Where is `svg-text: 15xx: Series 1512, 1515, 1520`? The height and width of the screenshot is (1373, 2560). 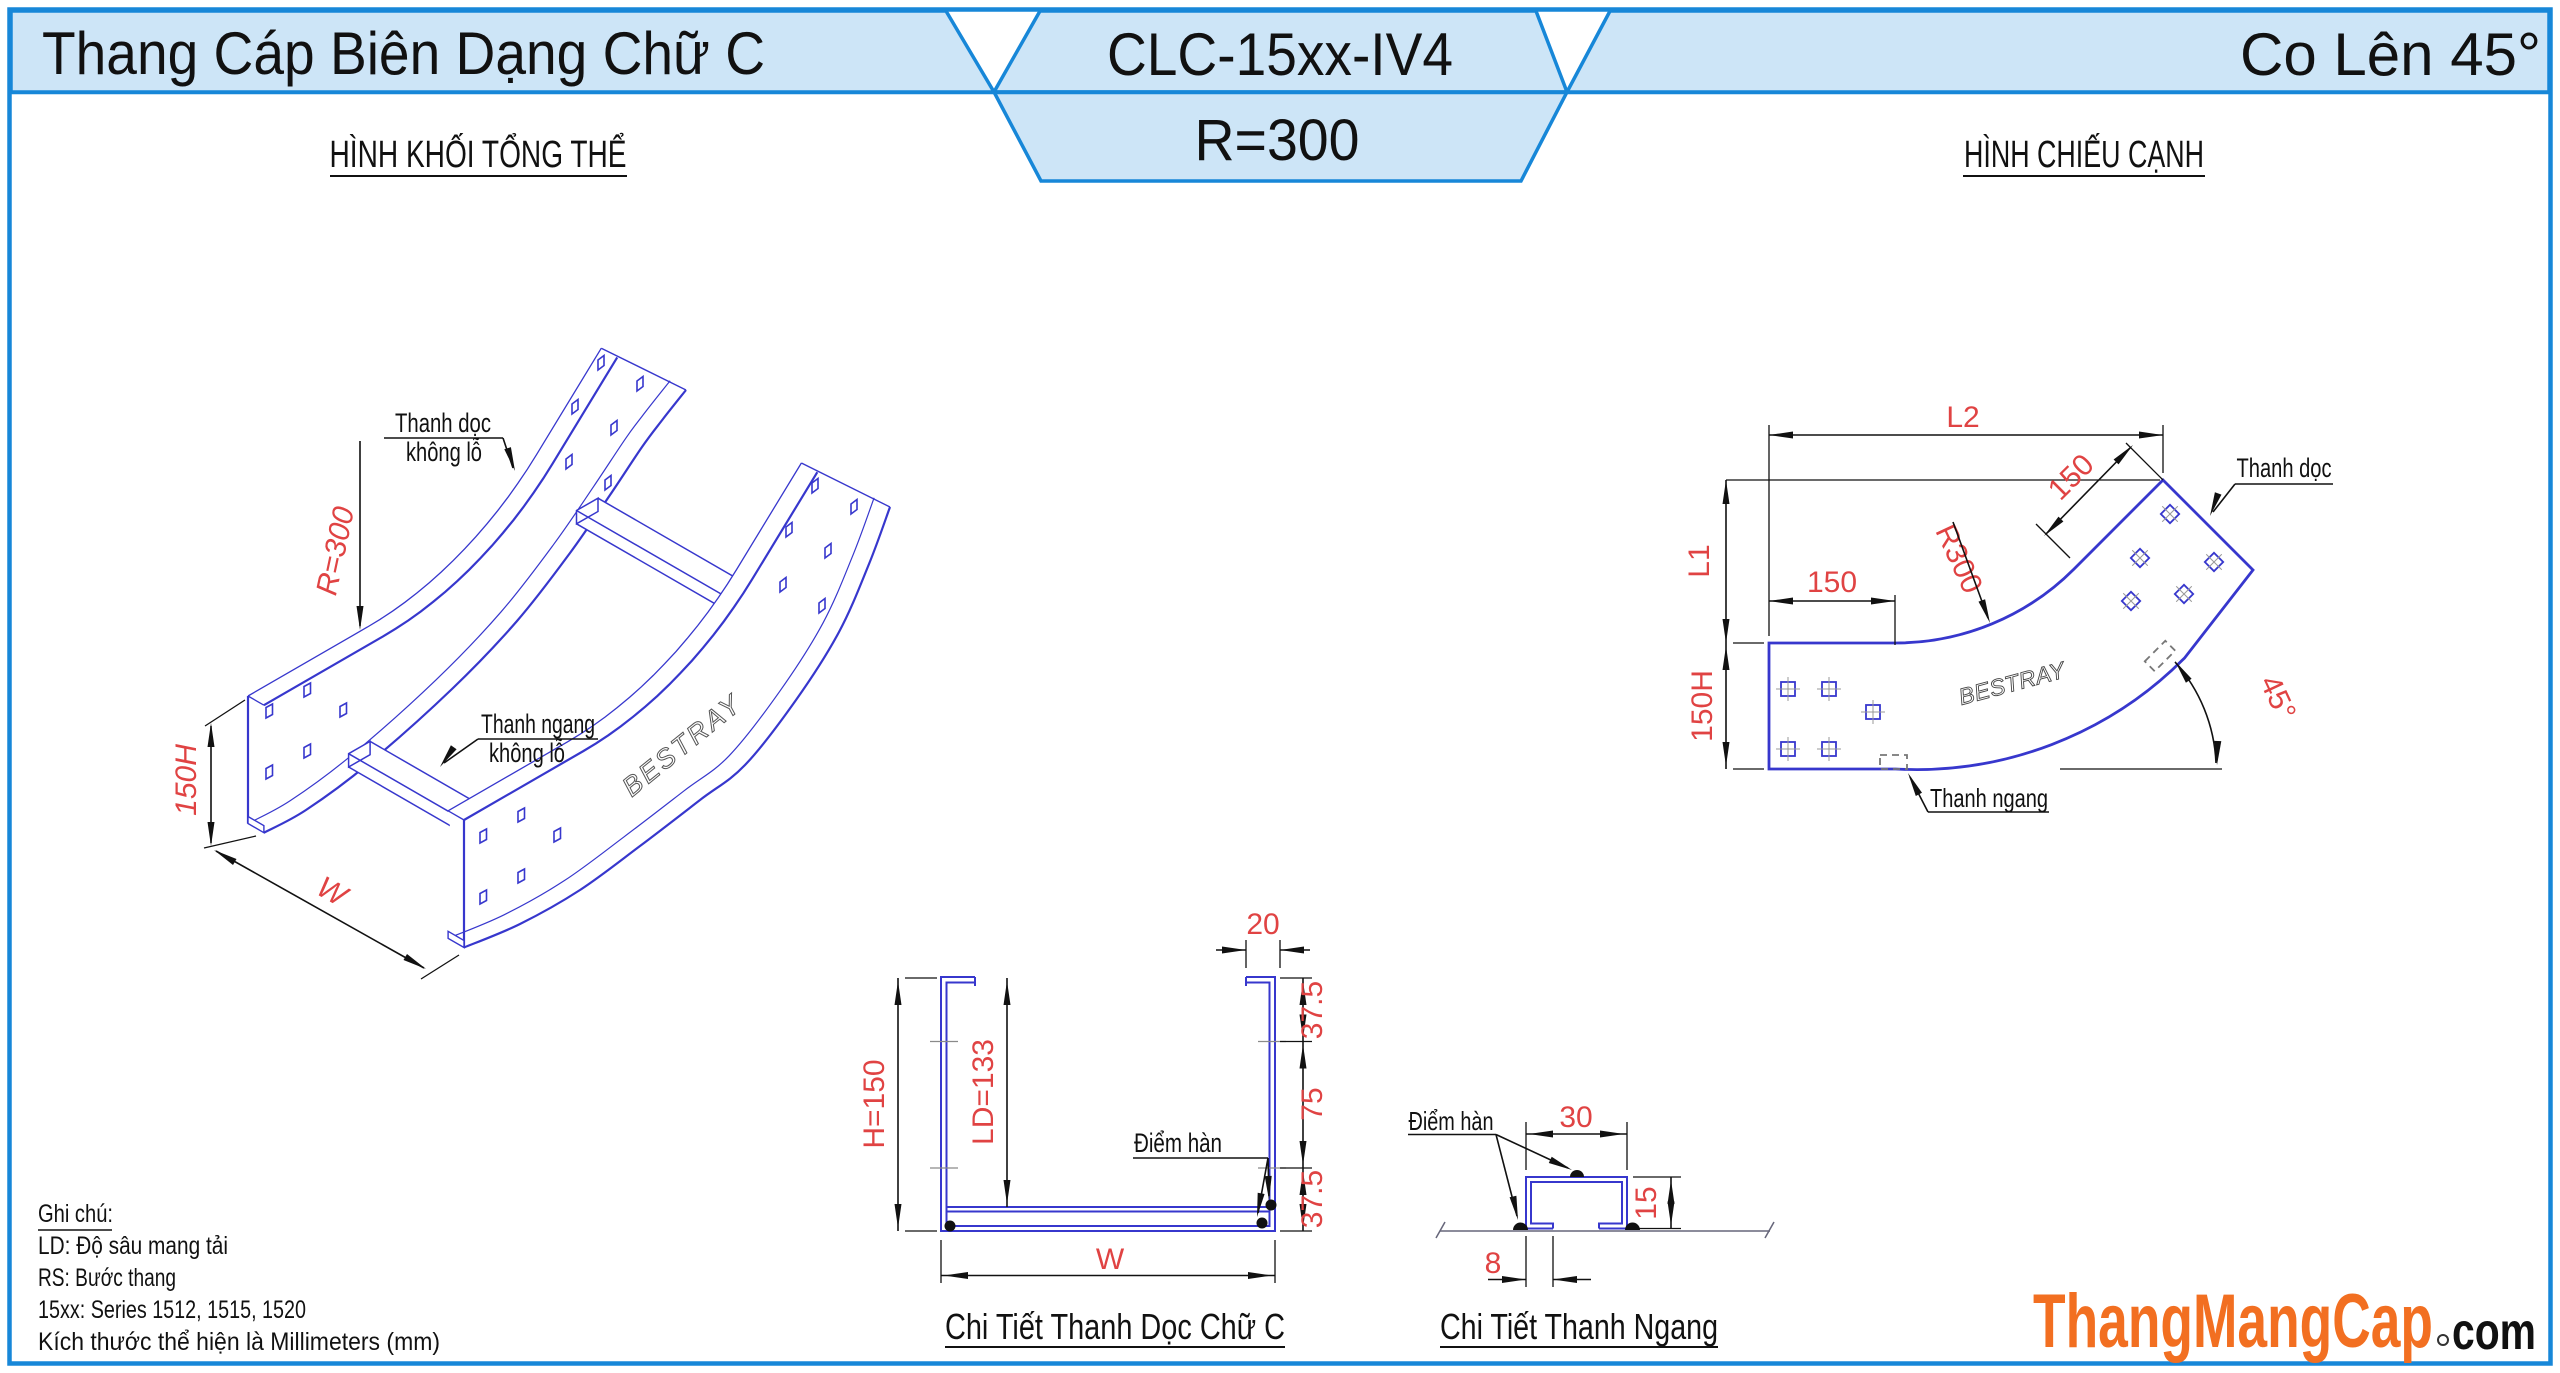 svg-text: 15xx: Series 1512, 1515, 1520 is located at coordinates (172, 1310).